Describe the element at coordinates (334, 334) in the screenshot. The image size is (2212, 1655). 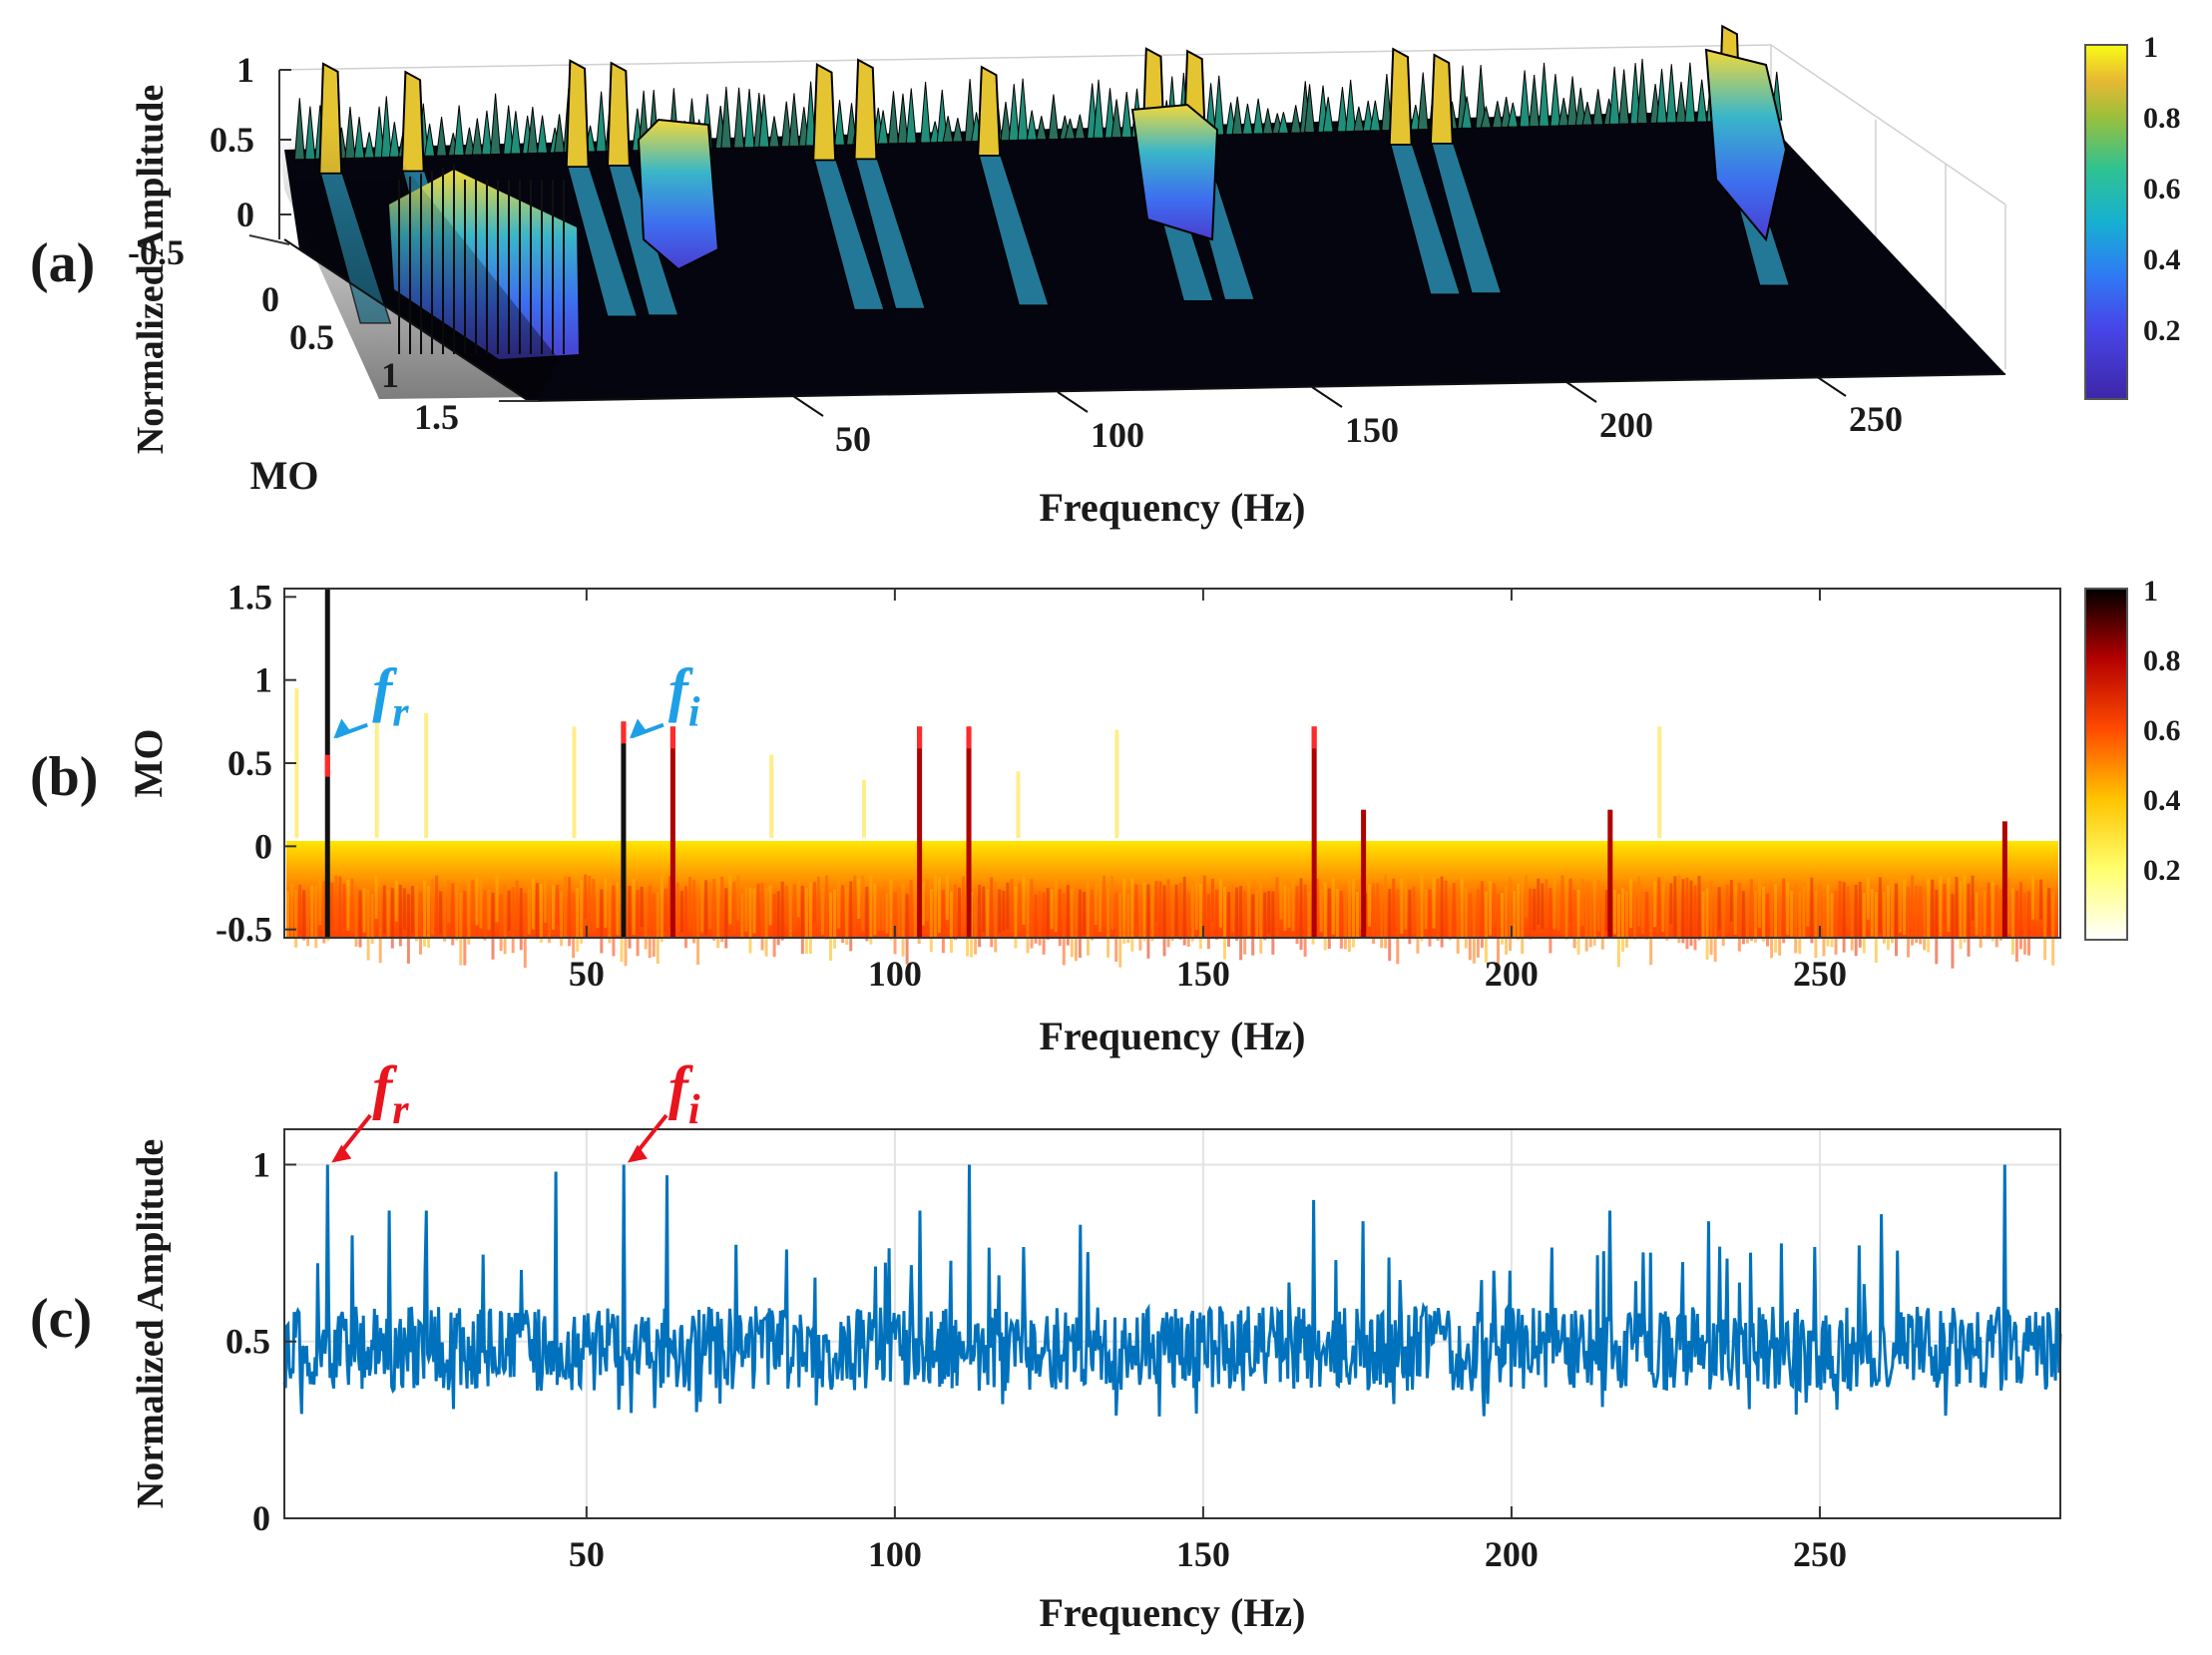
I see `mo-tick-labels: -0.5 00.5 1 1.5` at that location.